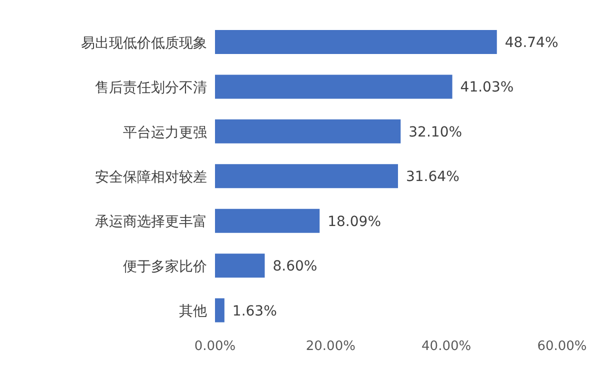  Describe the element at coordinates (151, 177) in the screenshot. I see `y-tick-label: 安全保障相对较差` at that location.